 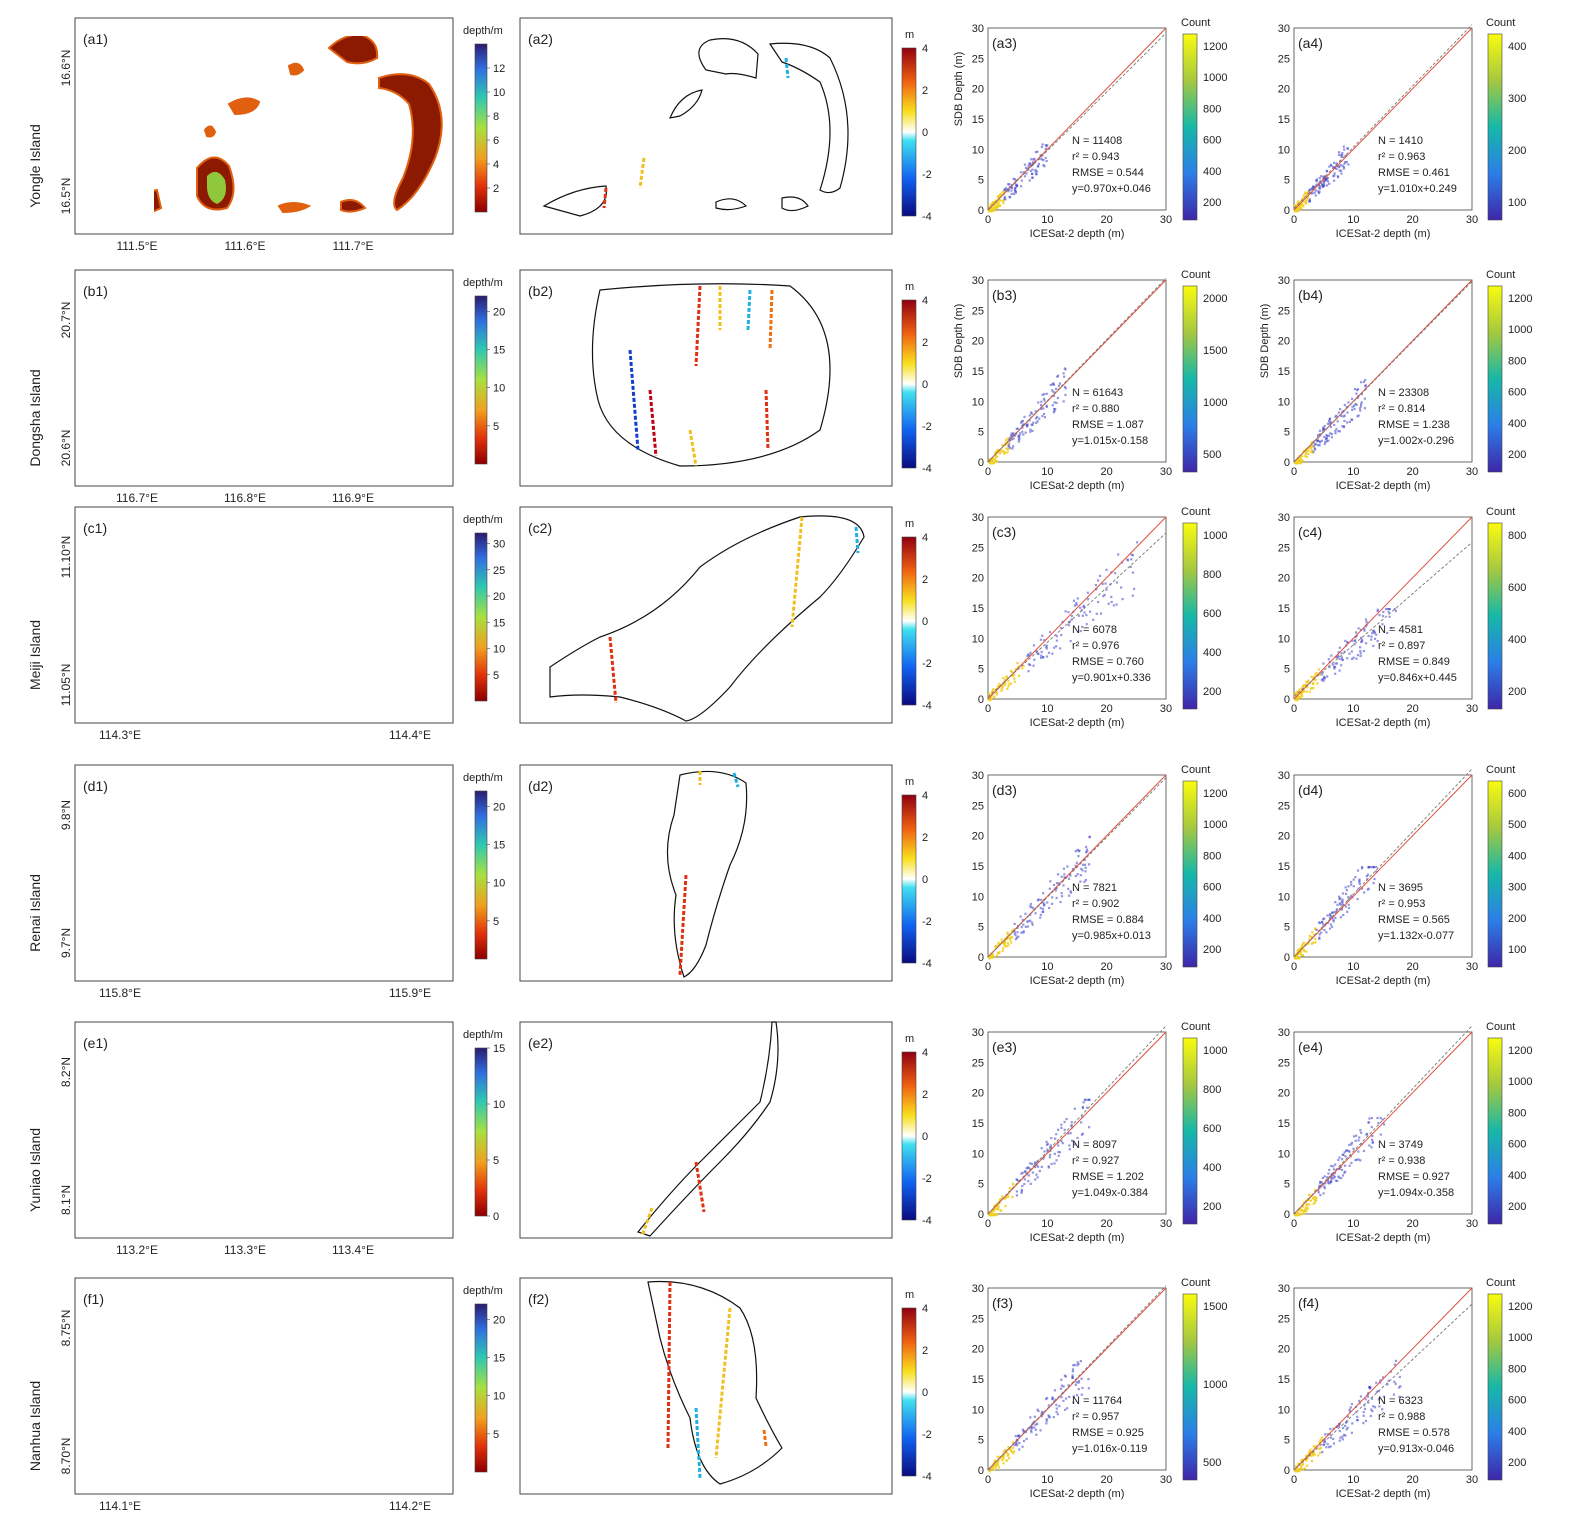 I want to click on stat-line: y=1.010x+0.249, so click(x=1417, y=189).